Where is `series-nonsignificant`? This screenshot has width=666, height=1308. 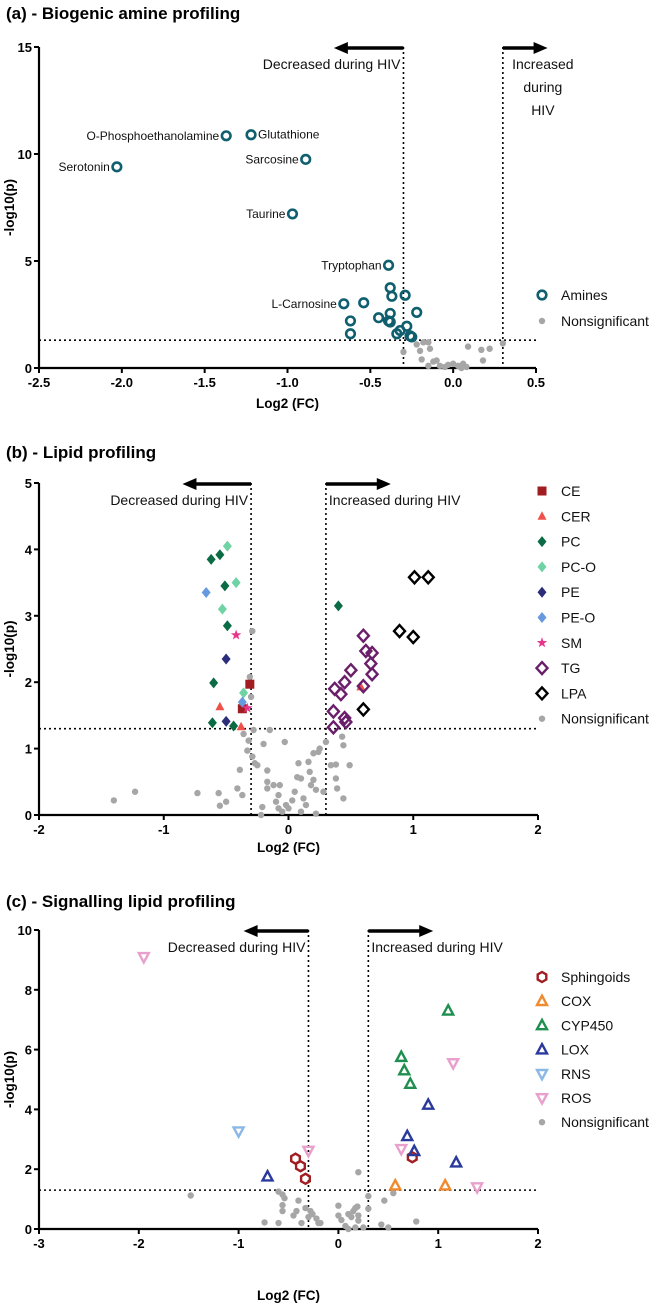 series-nonsignificant is located at coordinates (231, 723).